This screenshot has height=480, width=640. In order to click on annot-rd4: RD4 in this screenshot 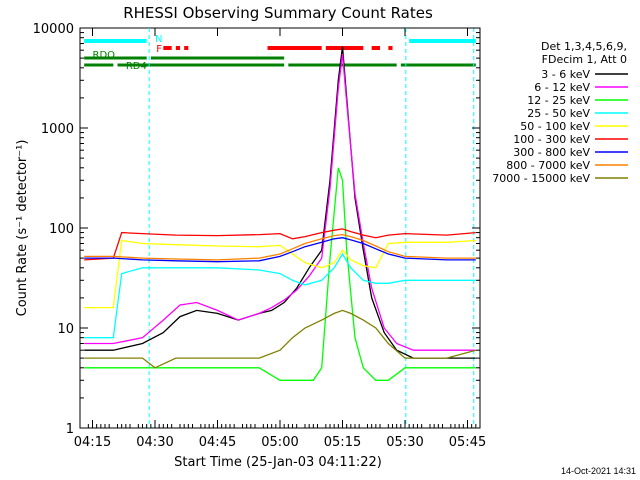, I will do `click(136, 66)`.